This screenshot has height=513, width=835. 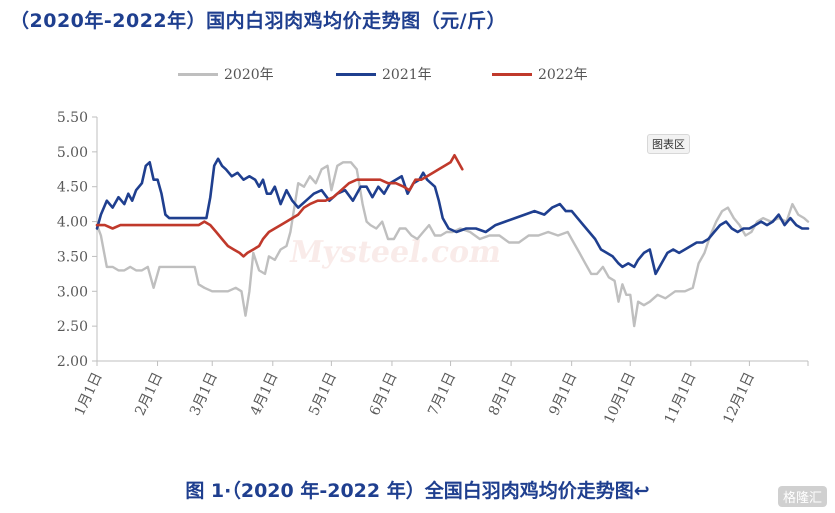 I want to click on x-tick-label: 3月1日, so click(x=204, y=394).